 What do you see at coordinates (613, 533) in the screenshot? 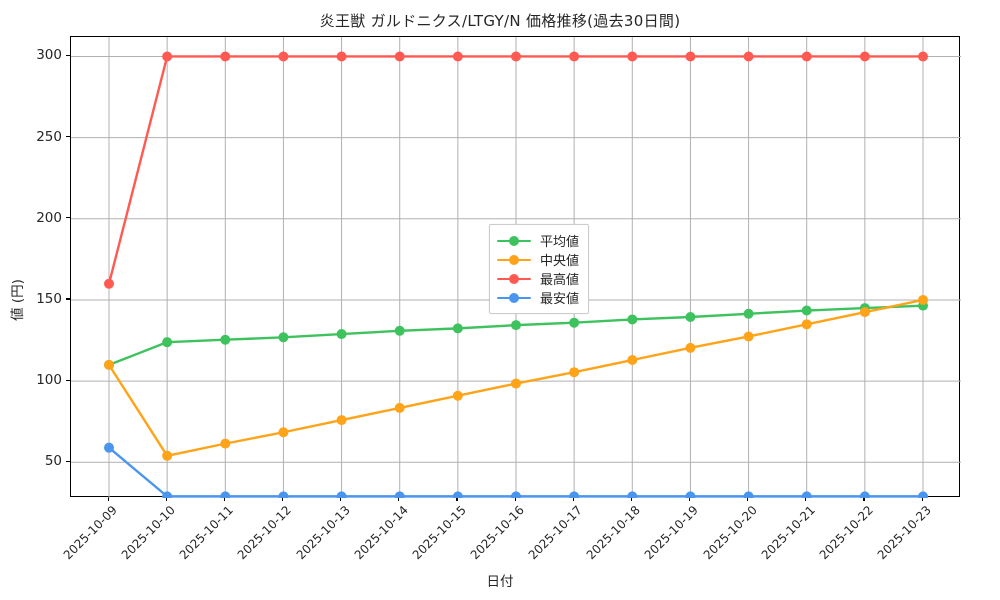
I see `x-axis-tick-label: 2025-10-18` at bounding box center [613, 533].